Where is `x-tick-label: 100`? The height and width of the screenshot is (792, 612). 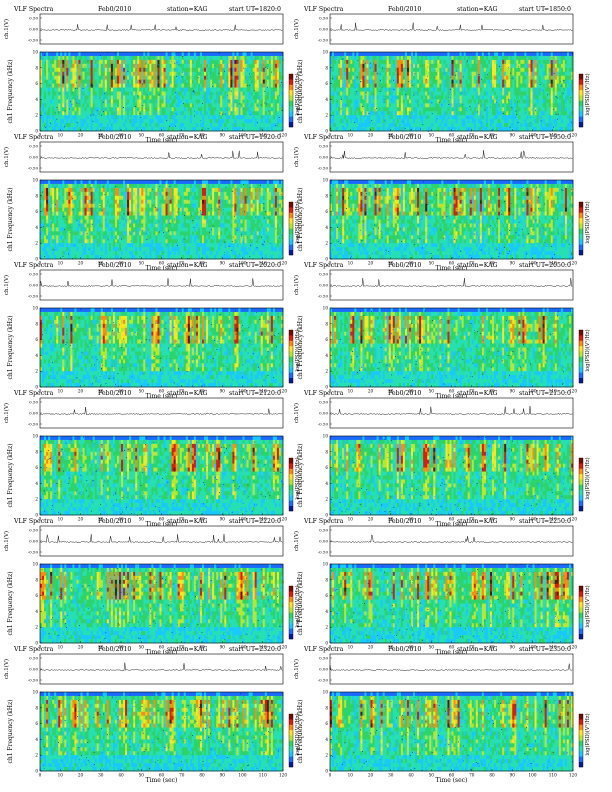
x-tick-label: 100 is located at coordinates (243, 775).